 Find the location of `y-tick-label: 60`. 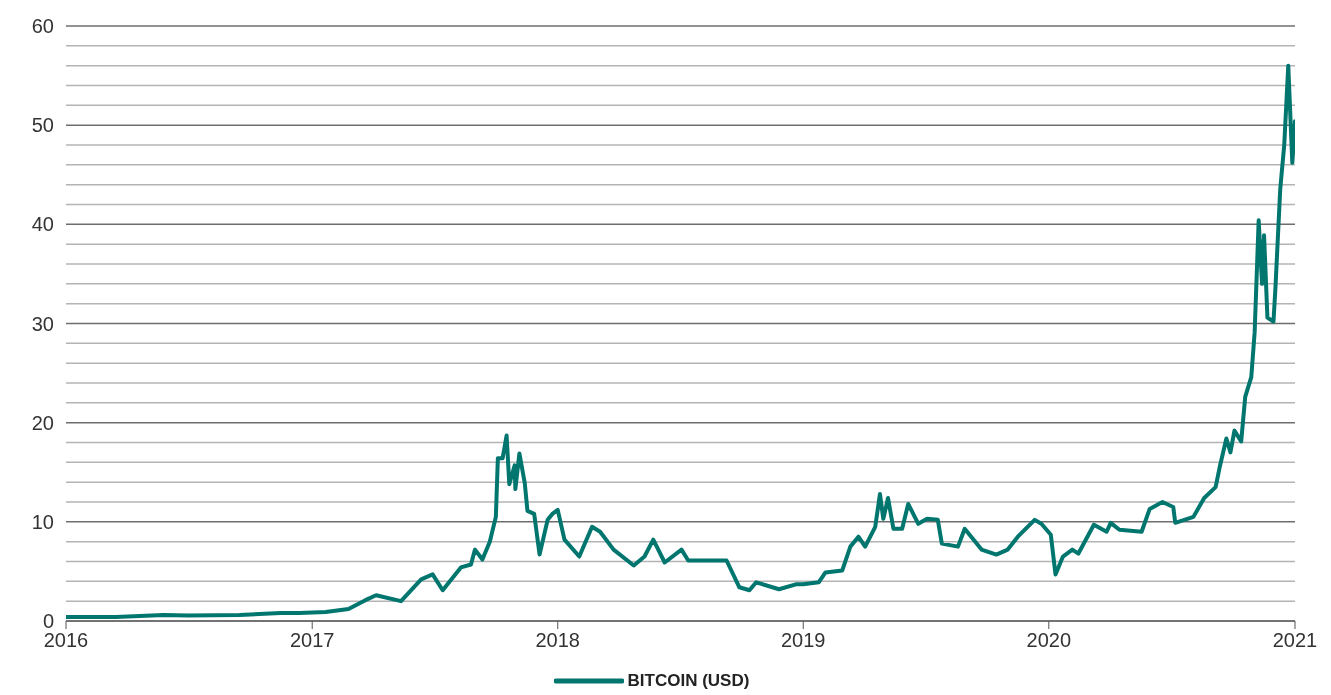

y-tick-label: 60 is located at coordinates (42, 26).